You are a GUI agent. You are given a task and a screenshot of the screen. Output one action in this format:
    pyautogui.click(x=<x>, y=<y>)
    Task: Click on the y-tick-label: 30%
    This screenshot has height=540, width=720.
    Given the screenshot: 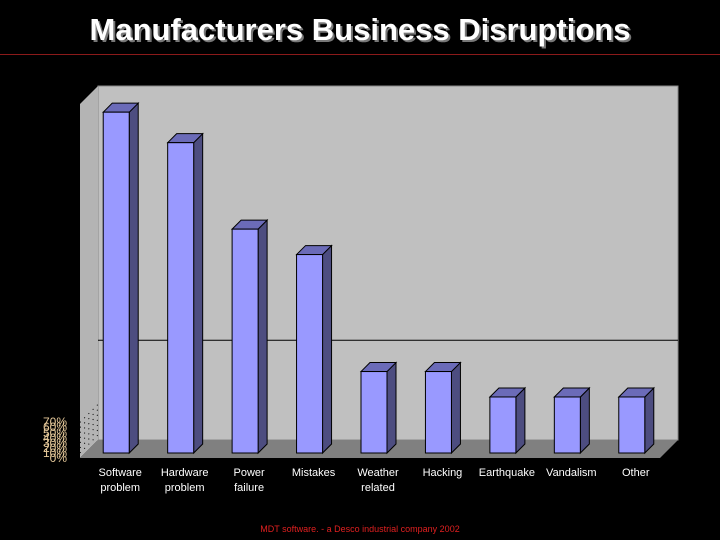 What is the action you would take?
    pyautogui.click(x=54, y=442)
    